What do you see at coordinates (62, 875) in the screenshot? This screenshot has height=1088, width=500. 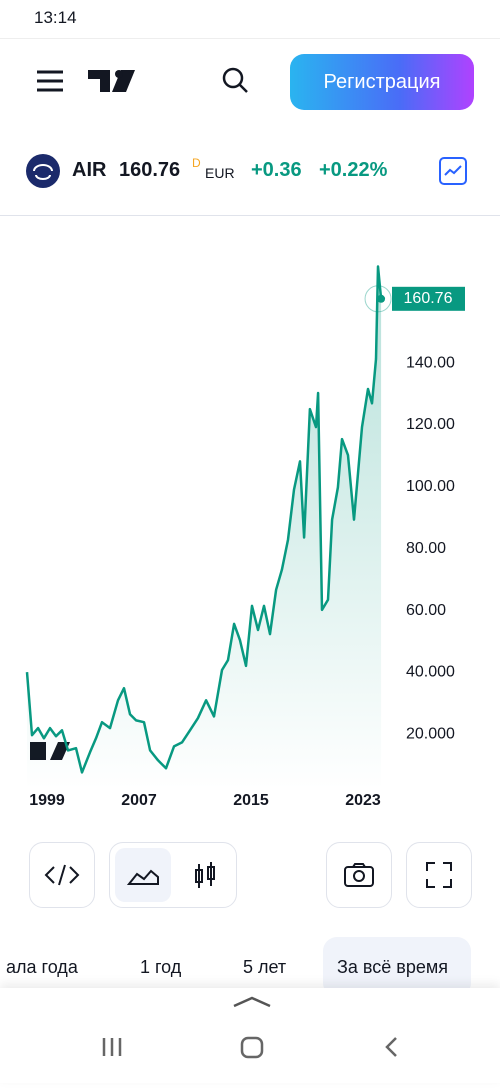 I see `embed-button` at bounding box center [62, 875].